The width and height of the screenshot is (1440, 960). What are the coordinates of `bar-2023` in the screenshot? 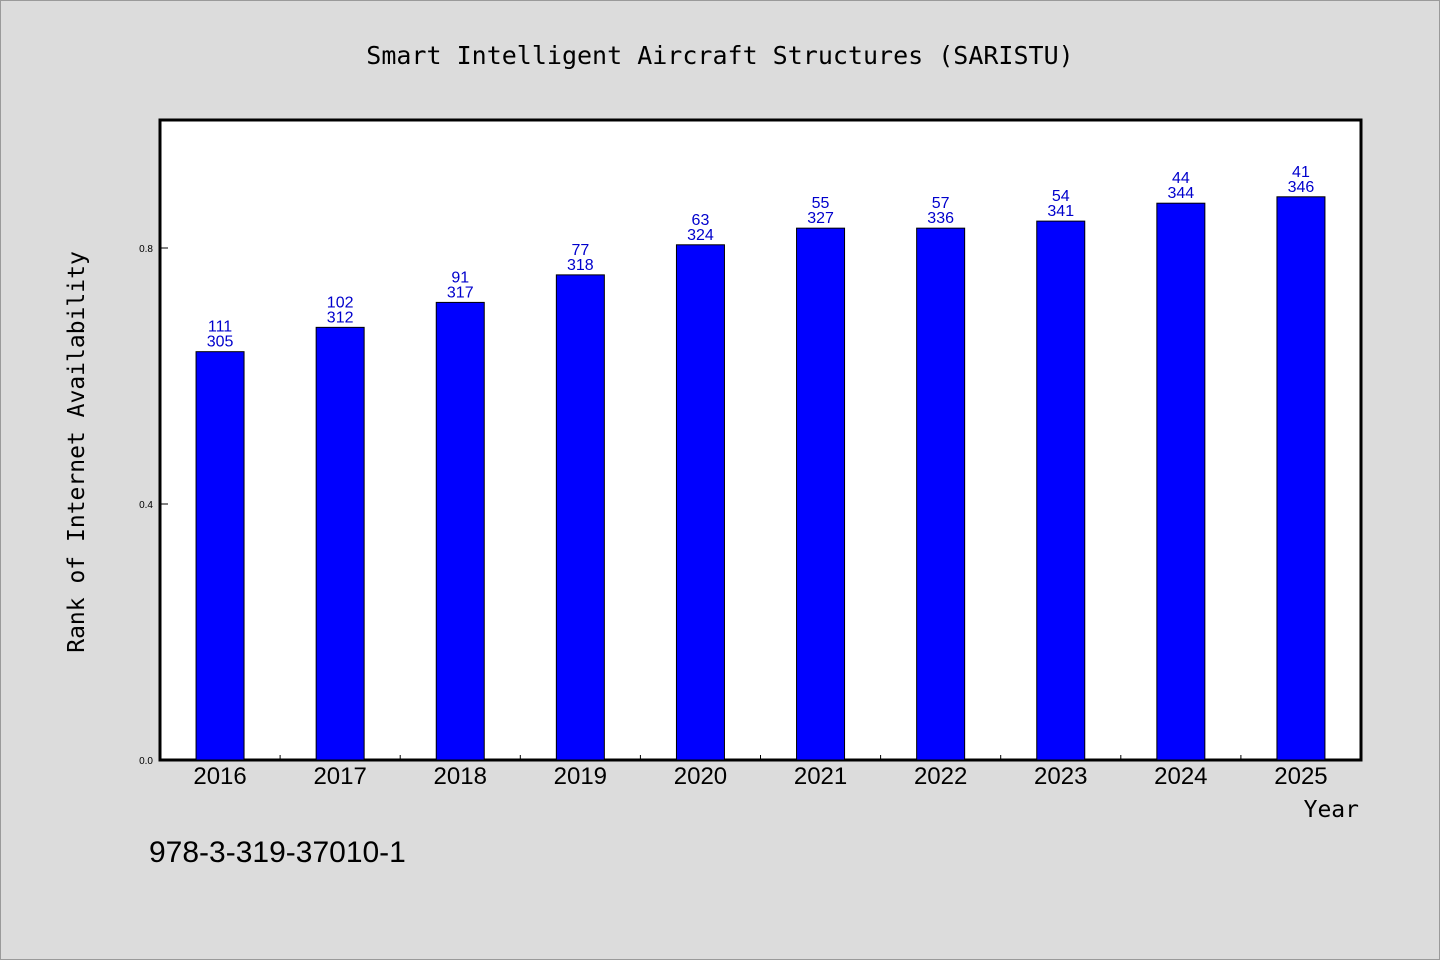 It's located at (1061, 490).